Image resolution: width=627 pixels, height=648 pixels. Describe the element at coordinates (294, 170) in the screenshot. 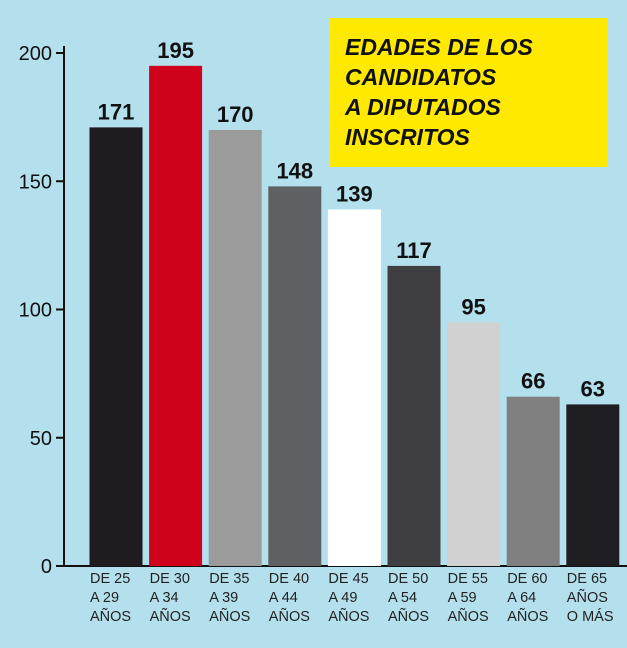

I see `value-label: 148` at that location.